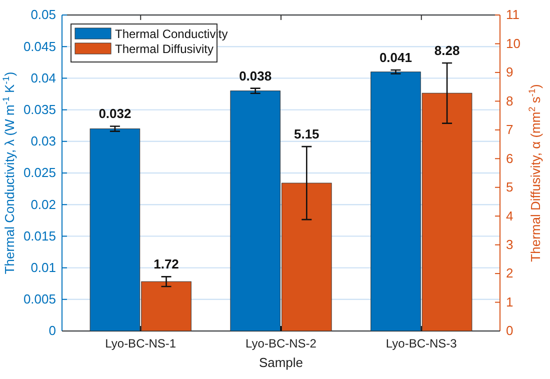  What do you see at coordinates (43, 14) in the screenshot?
I see `y-tick-label: 0.05` at bounding box center [43, 14].